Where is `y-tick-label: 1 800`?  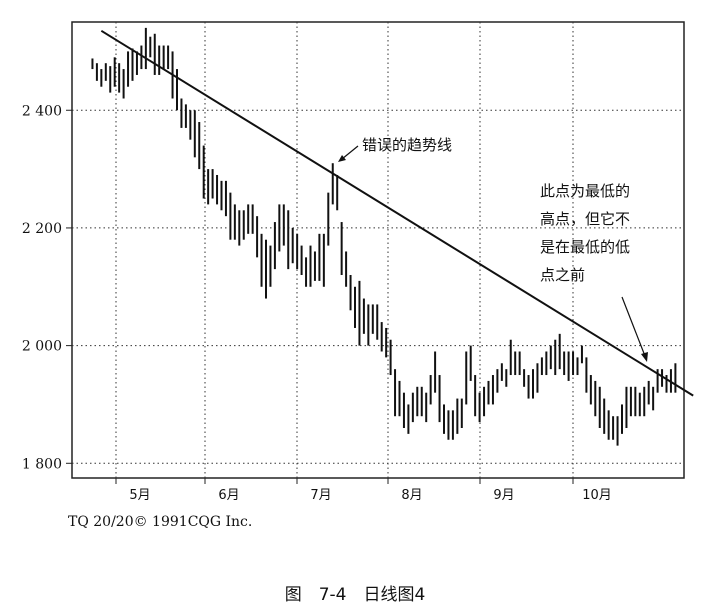
y-tick-label: 1 800 is located at coordinates (42, 464).